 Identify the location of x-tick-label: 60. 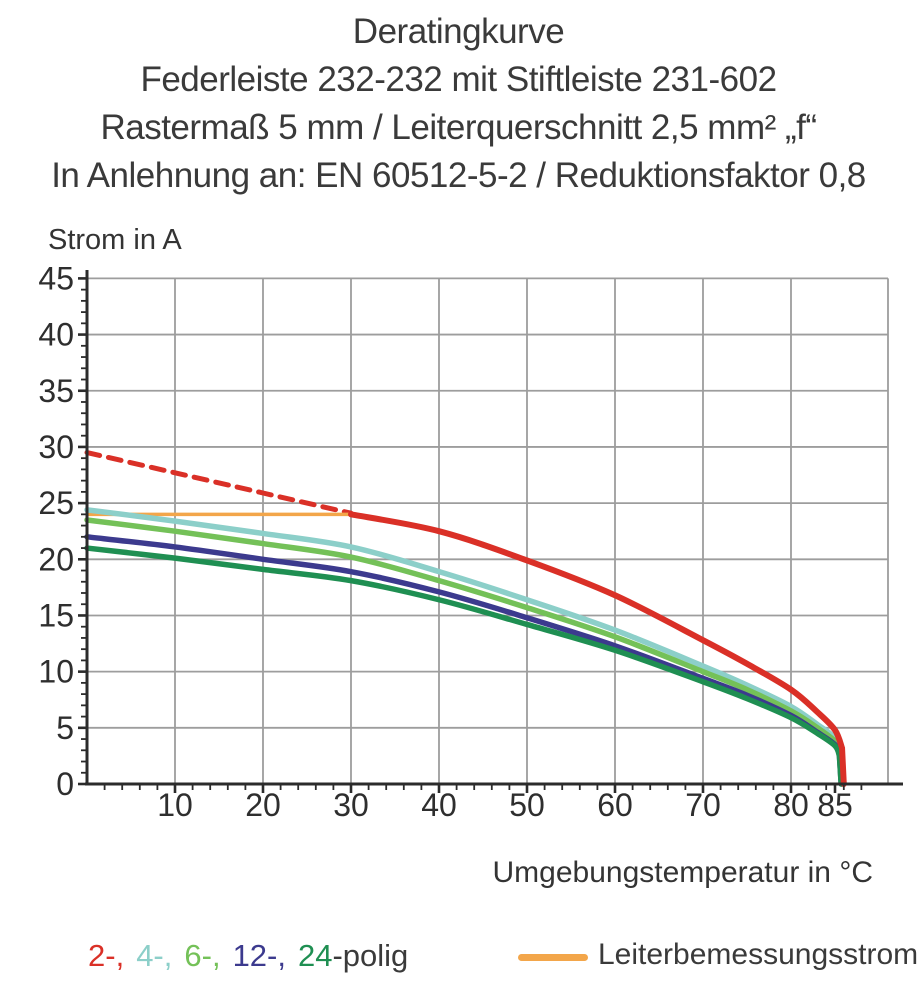
(615, 805).